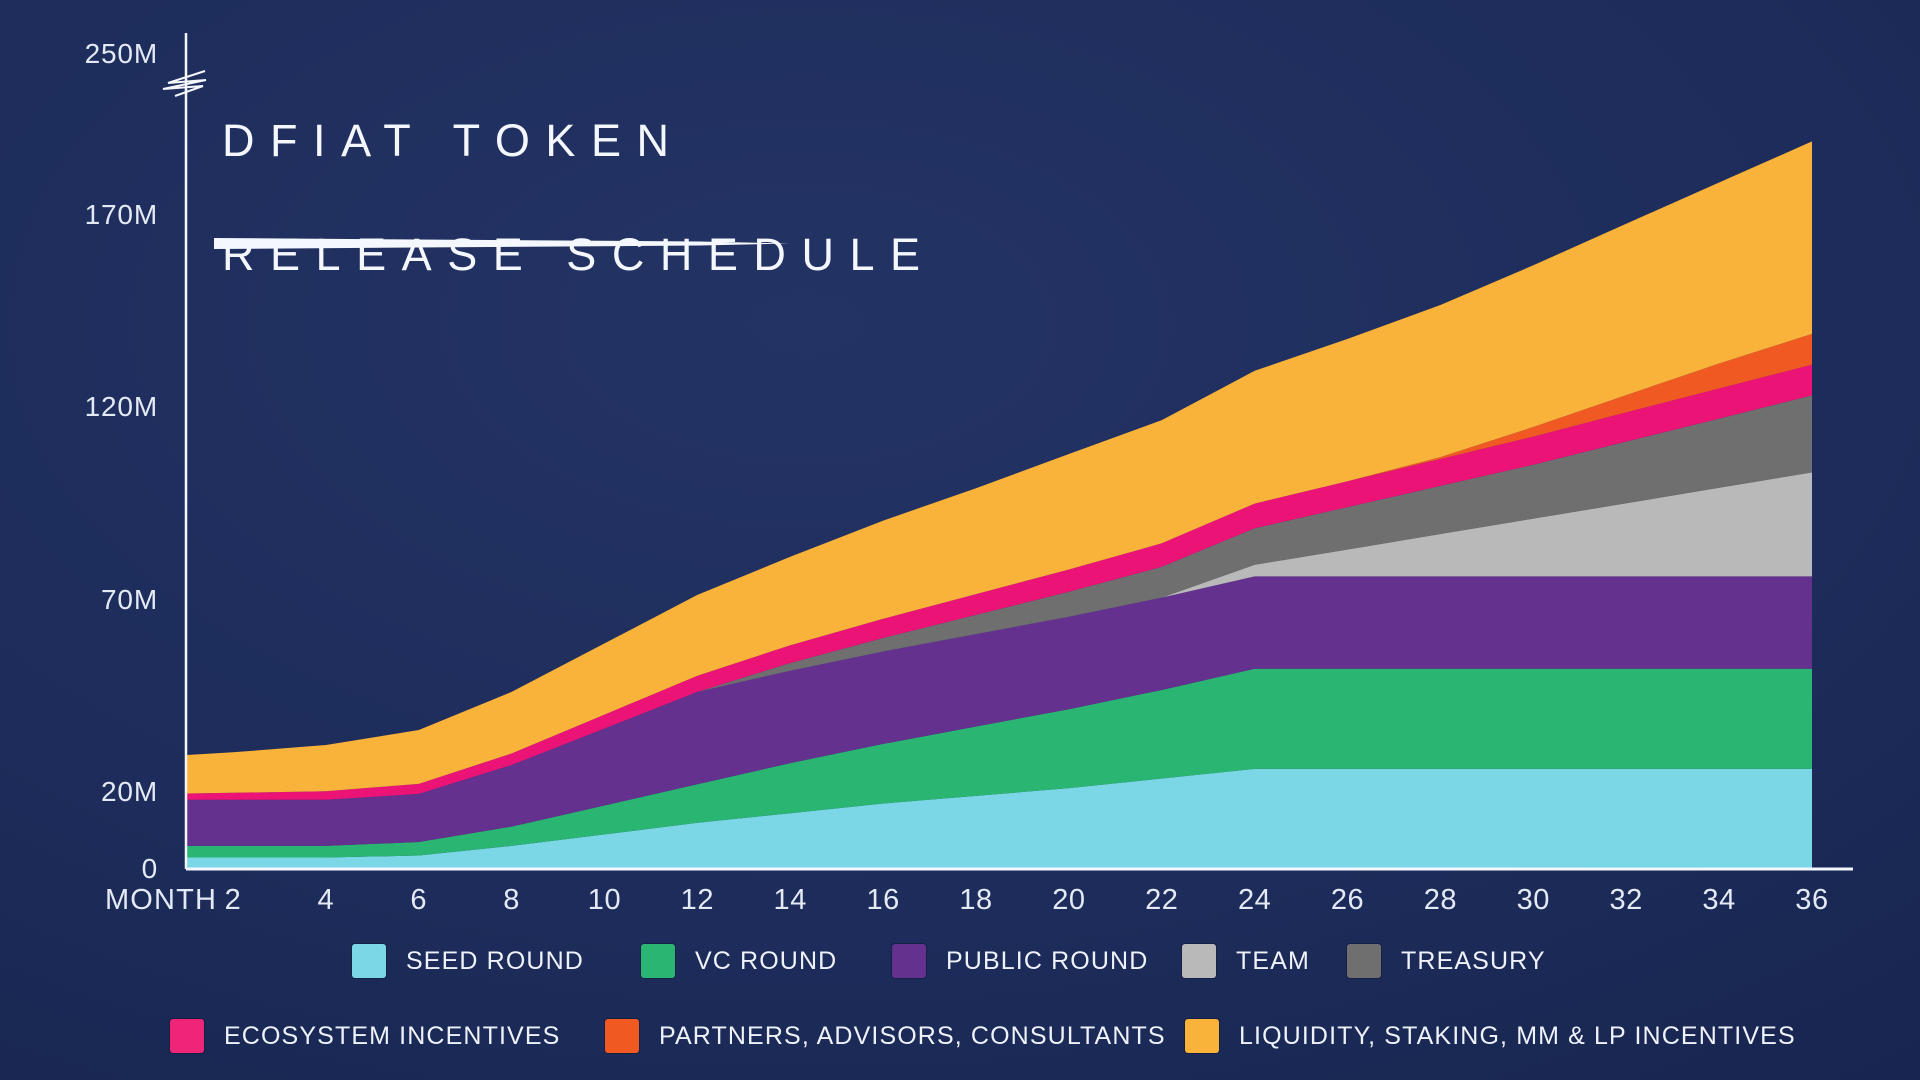 This screenshot has height=1080, width=1920. I want to click on x-tick-label: 6, so click(419, 900).